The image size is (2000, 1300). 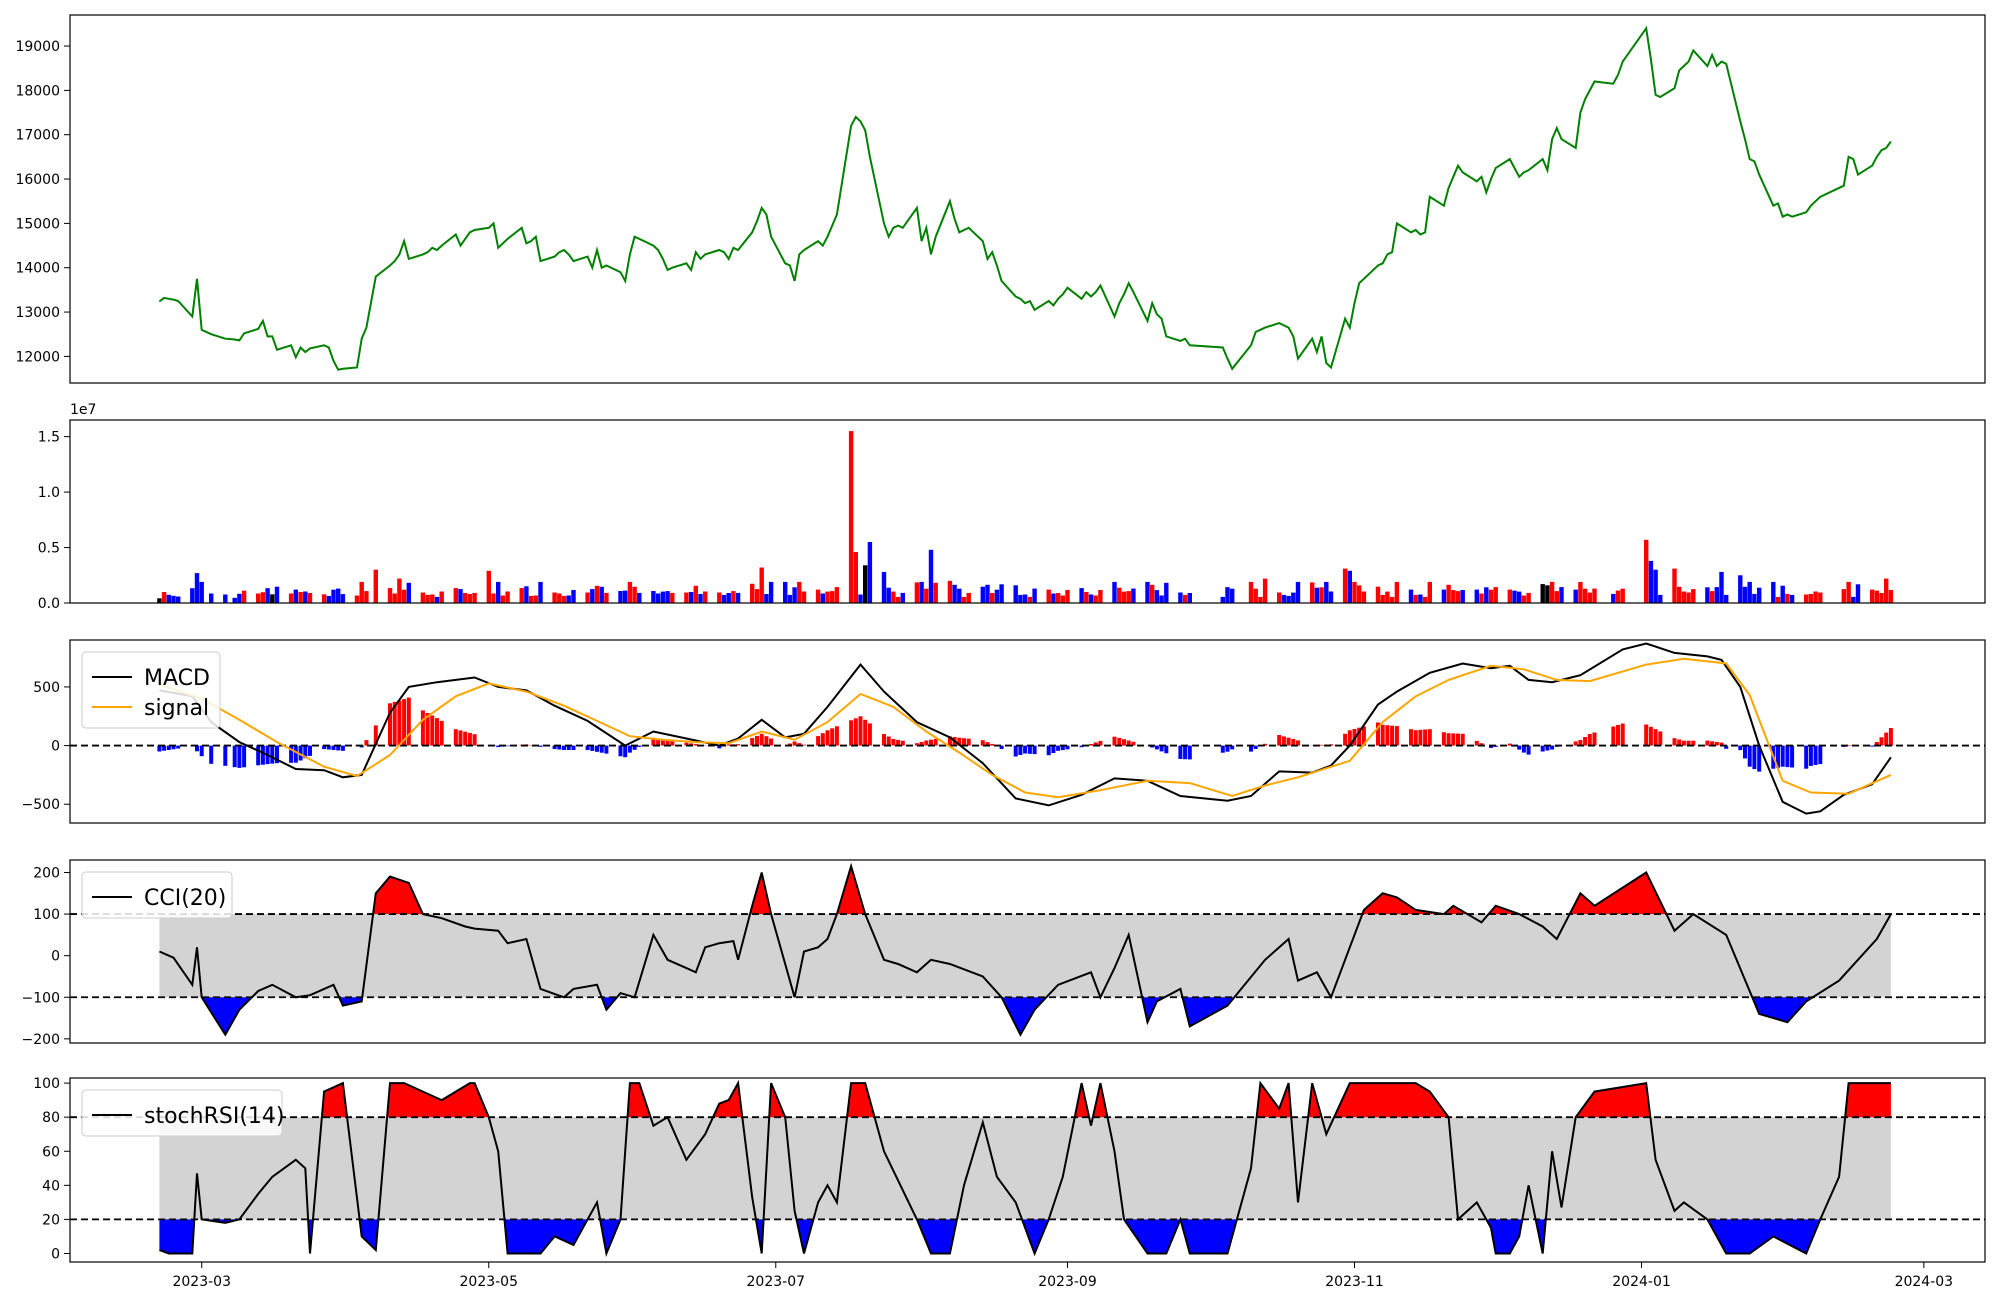 I want to click on cci-overbought-fill, so click(x=398, y=895).